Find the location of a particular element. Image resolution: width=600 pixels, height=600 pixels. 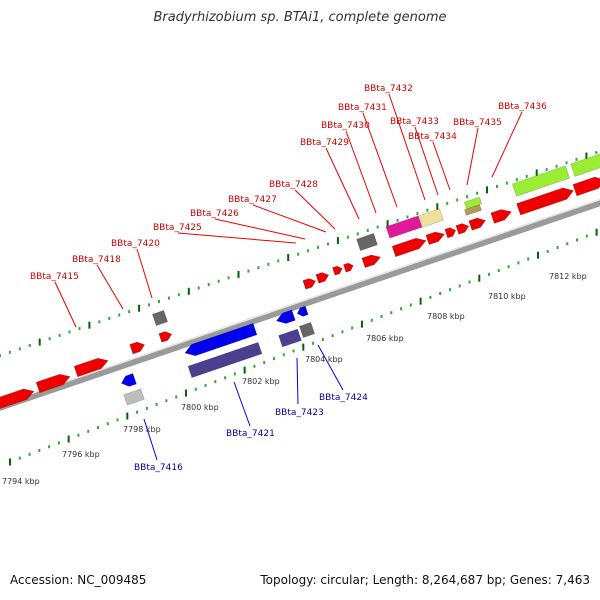

forward-gene-label: BBta_7425 is located at coordinates (177, 228).